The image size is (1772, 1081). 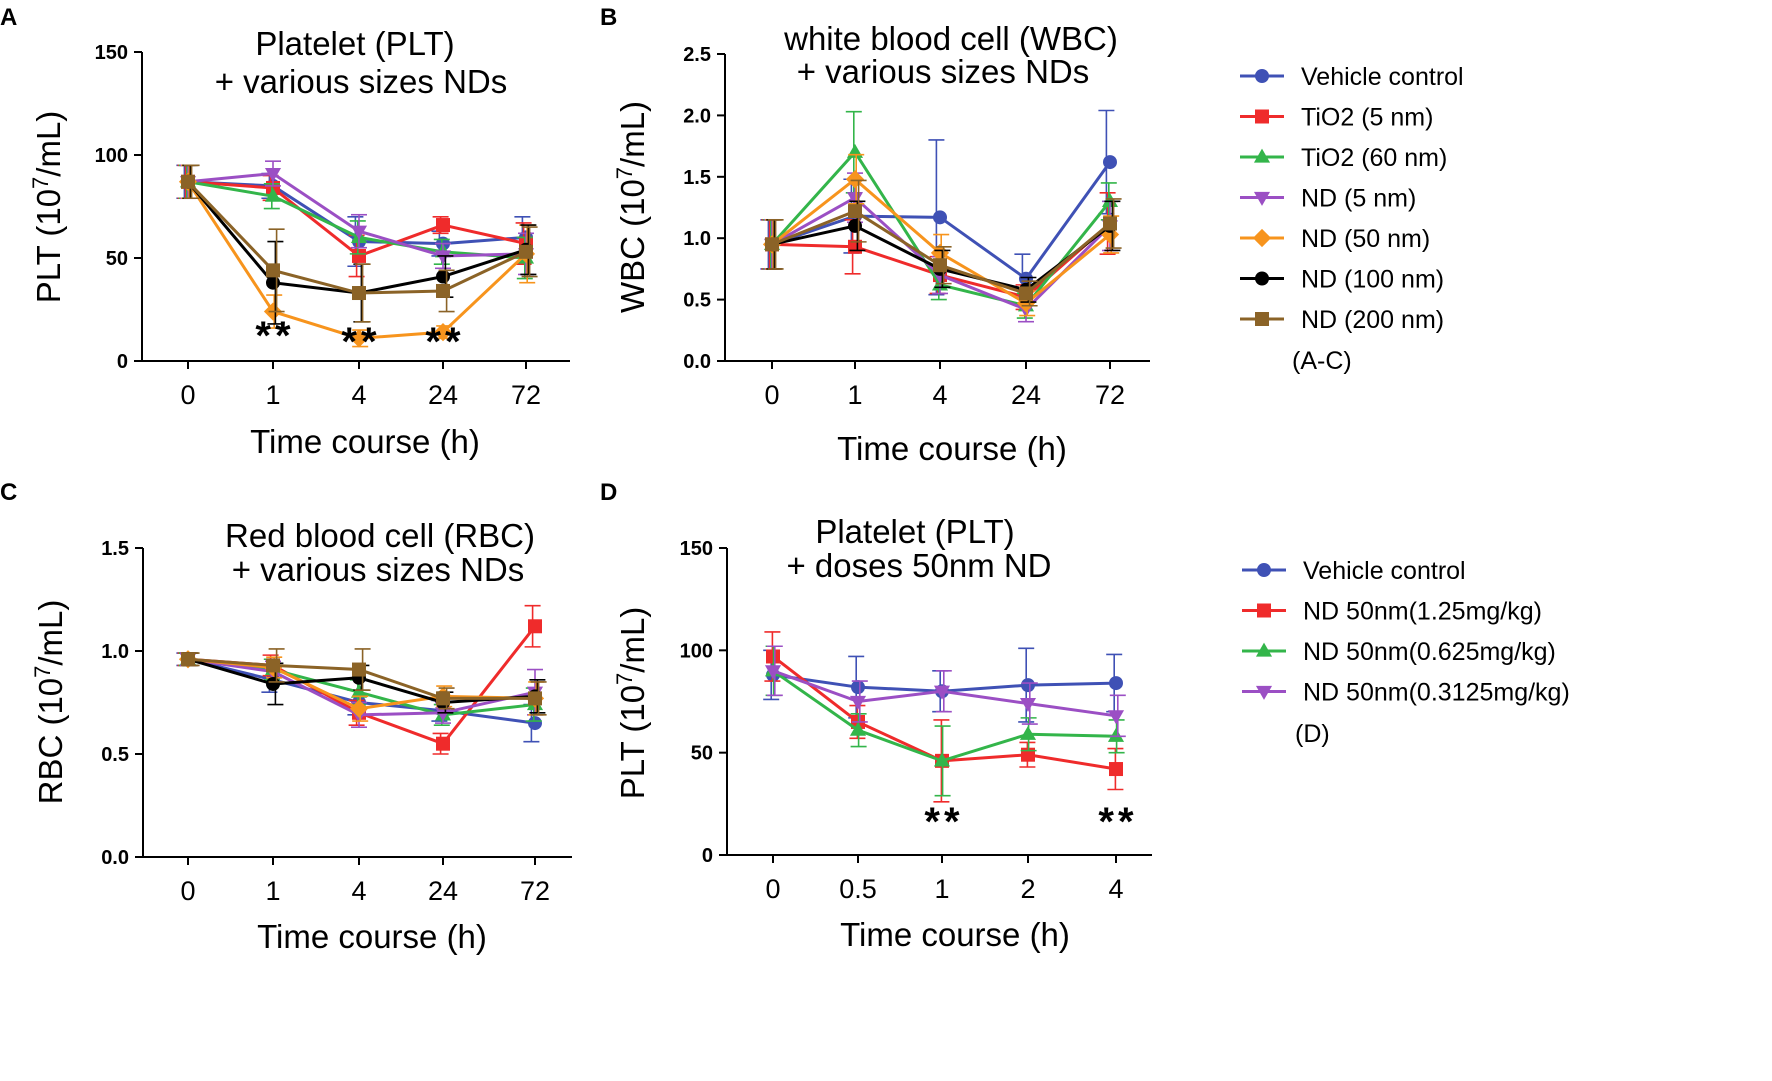 I want to click on legend-label: ND 50nm(0.625mg/kg), so click(x=1429, y=652).